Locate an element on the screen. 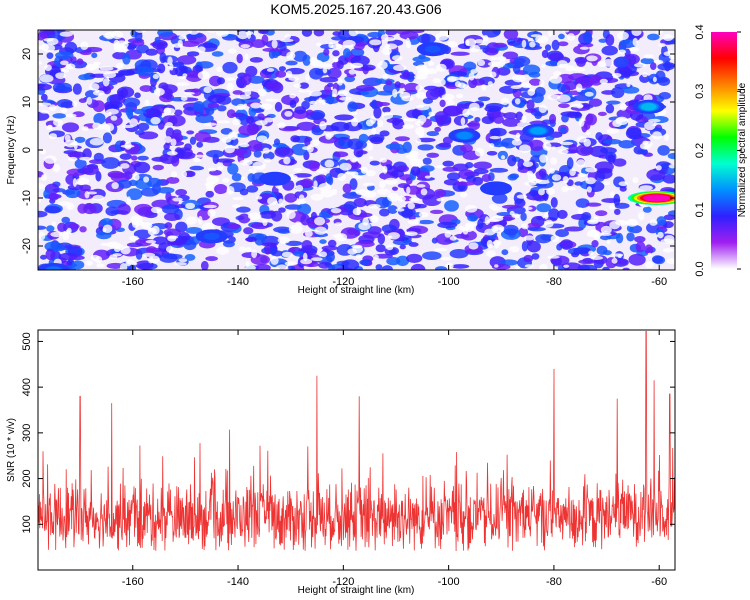 The height and width of the screenshot is (600, 750). y-tick-label: 0 is located at coordinates (27, 150).